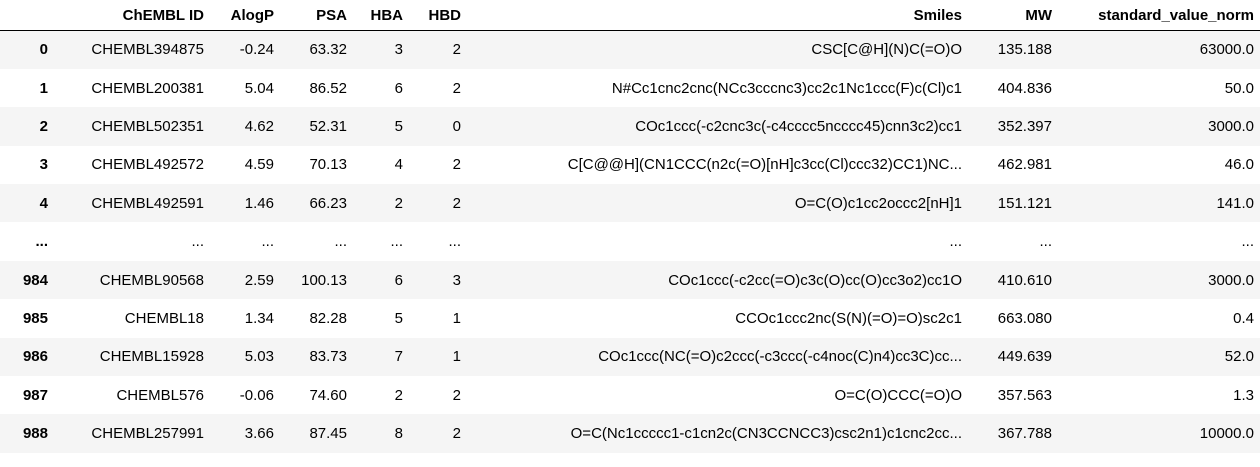 This screenshot has height=467, width=1260. What do you see at coordinates (456, 126) in the screenshot?
I see `hbd-cell: 0` at bounding box center [456, 126].